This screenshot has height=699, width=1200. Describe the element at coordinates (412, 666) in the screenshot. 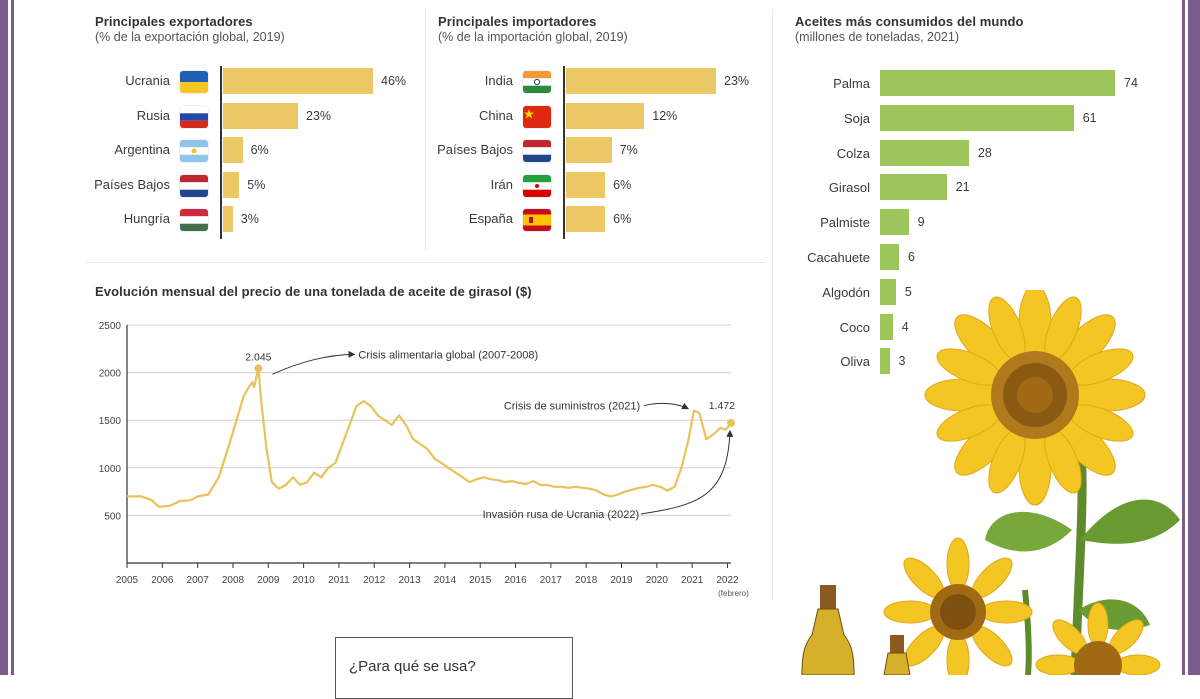

I see `usage-box-title: ¿Para qué se usa?` at that location.